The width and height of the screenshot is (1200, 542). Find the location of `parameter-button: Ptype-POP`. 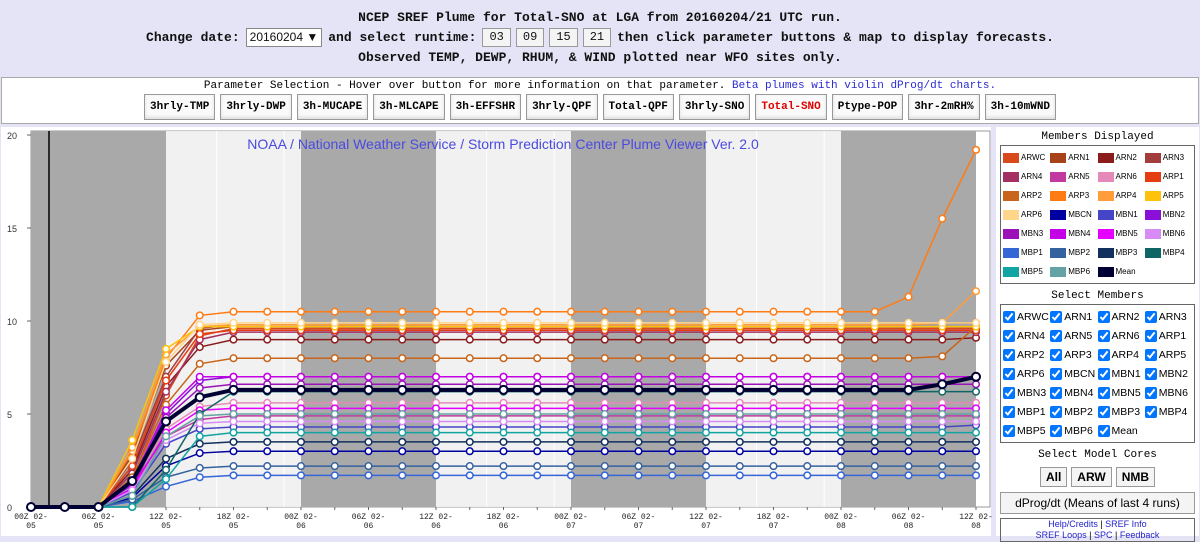

parameter-button: Ptype-POP is located at coordinates (867, 107).